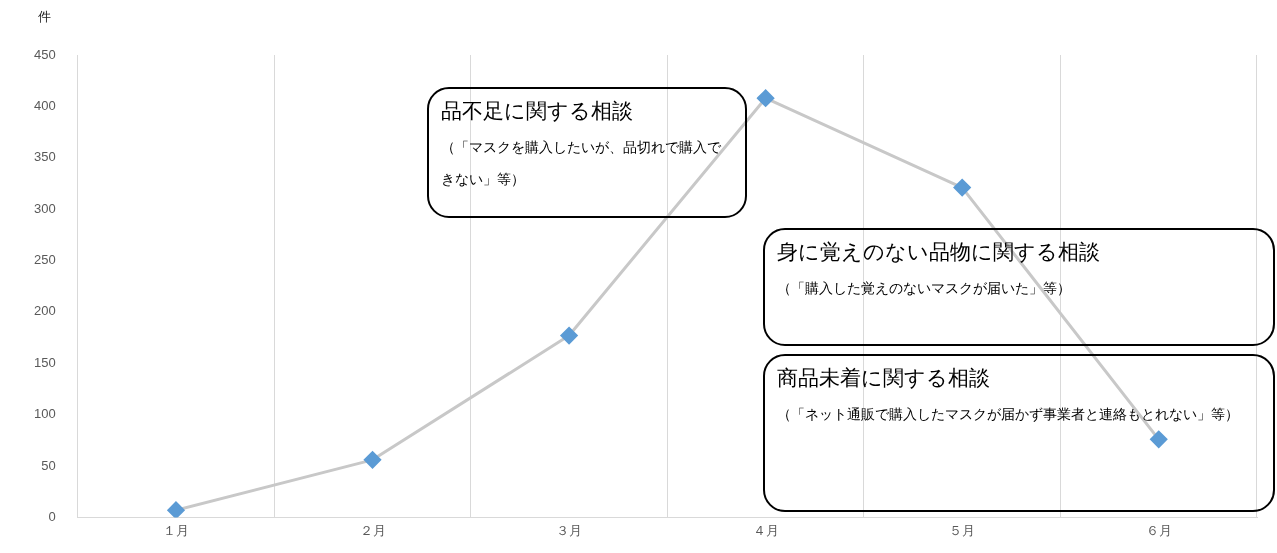 The height and width of the screenshot is (553, 1277). What do you see at coordinates (44, 208) in the screenshot?
I see `y-tick-label: 300` at bounding box center [44, 208].